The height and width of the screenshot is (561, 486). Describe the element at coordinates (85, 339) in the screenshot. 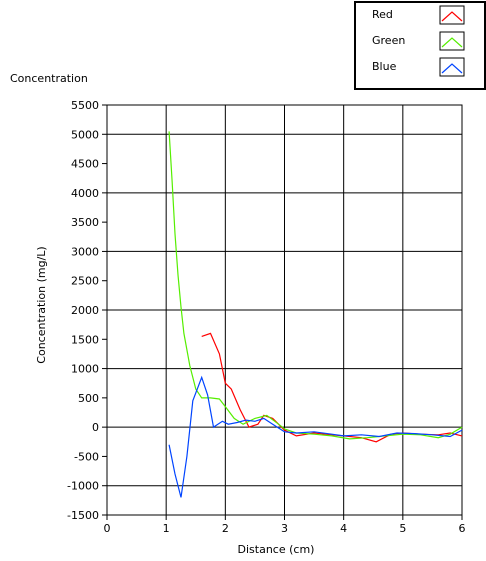

I see `y-tick-label: 1500` at that location.